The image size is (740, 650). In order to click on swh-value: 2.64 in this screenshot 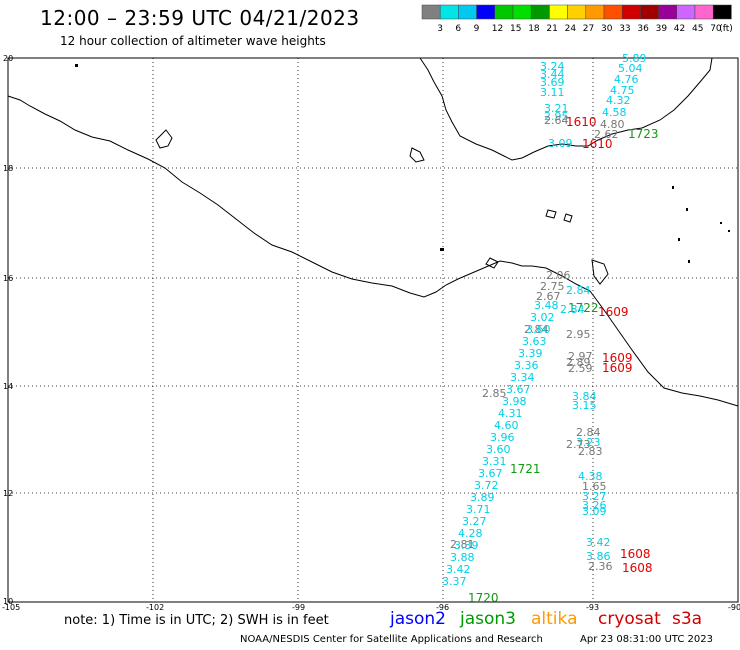, I will do `click(556, 120)`.